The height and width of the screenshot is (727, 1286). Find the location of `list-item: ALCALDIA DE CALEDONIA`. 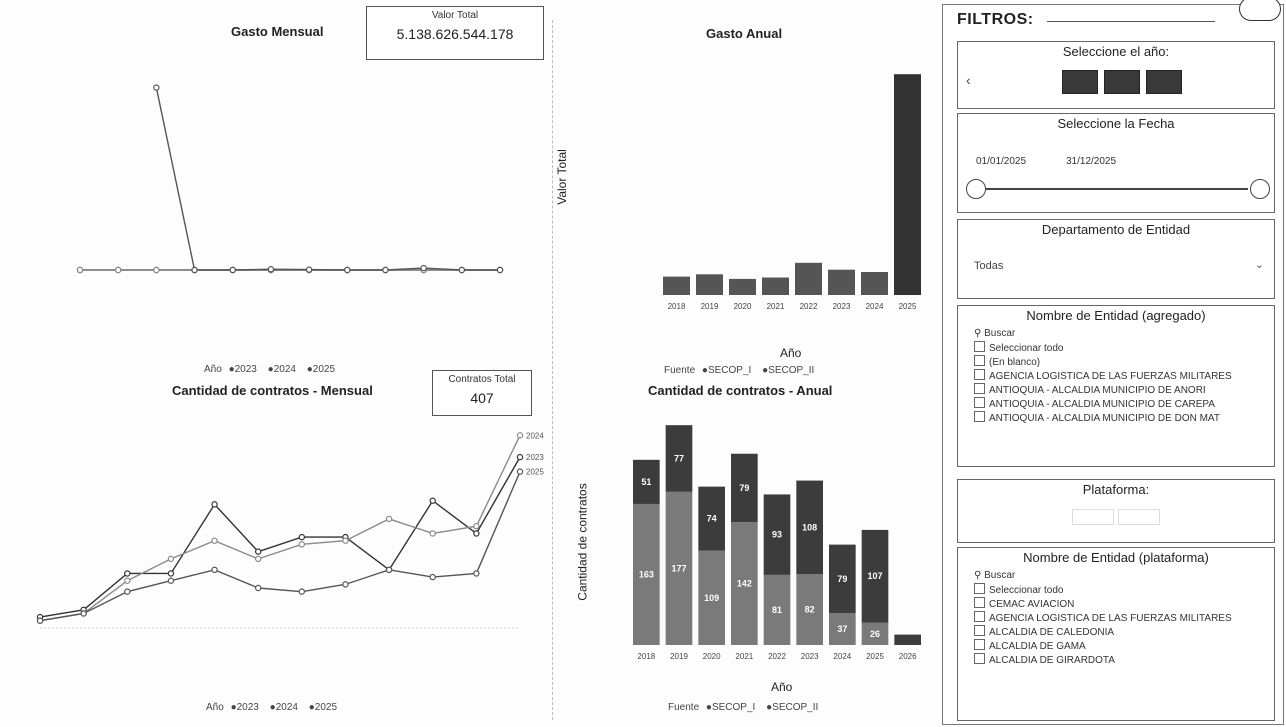

list-item: ALCALDIA DE CALEDONIA is located at coordinates (1124, 632).